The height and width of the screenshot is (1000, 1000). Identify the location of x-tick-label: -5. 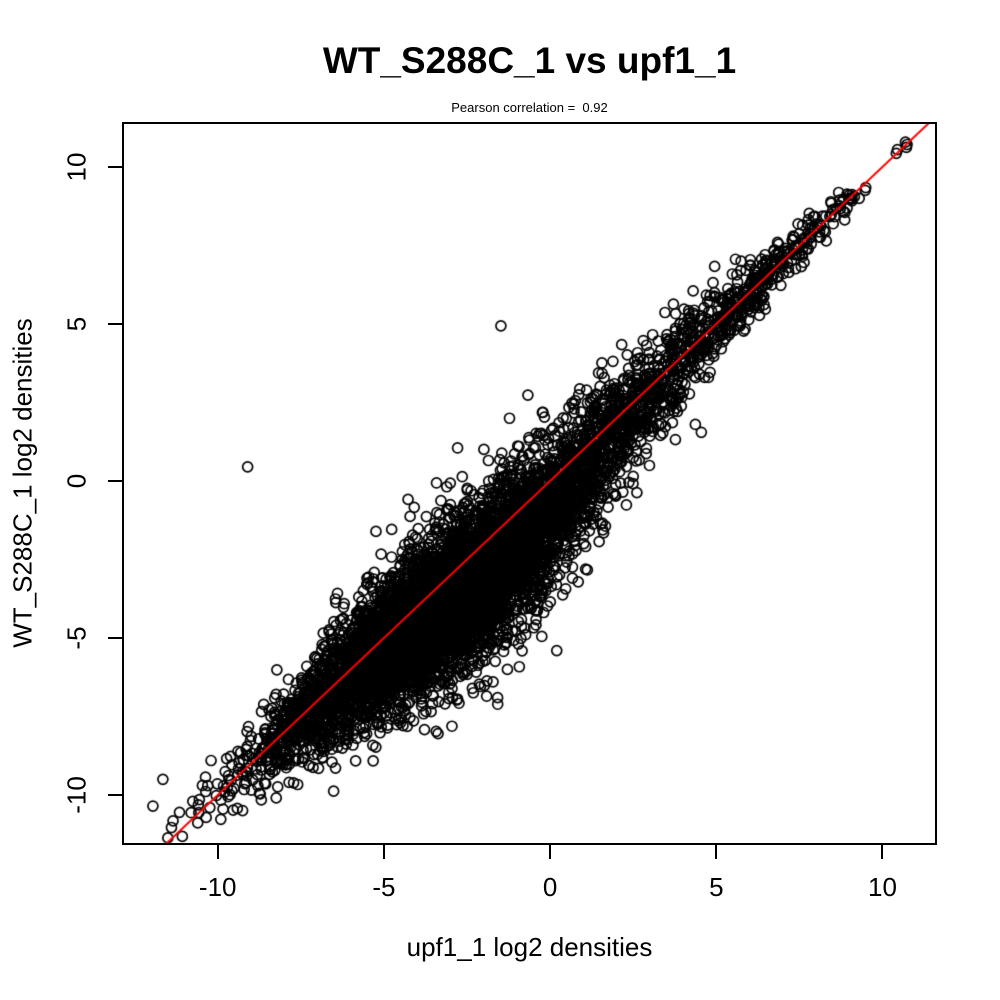
(384, 887).